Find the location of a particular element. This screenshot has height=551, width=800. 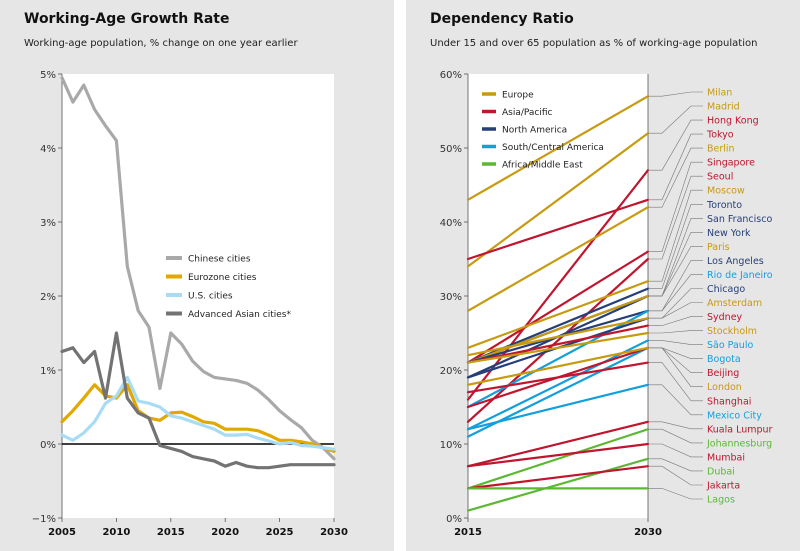

city-label: Toronto is located at coordinates (724, 205).